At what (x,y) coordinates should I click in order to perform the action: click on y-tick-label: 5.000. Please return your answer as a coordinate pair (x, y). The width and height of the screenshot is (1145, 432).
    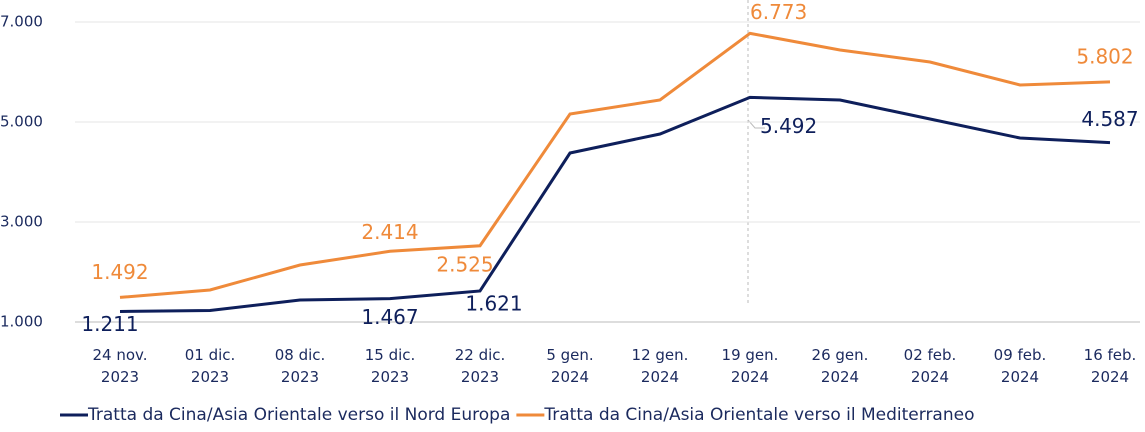
    Looking at the image, I should click on (21, 122).